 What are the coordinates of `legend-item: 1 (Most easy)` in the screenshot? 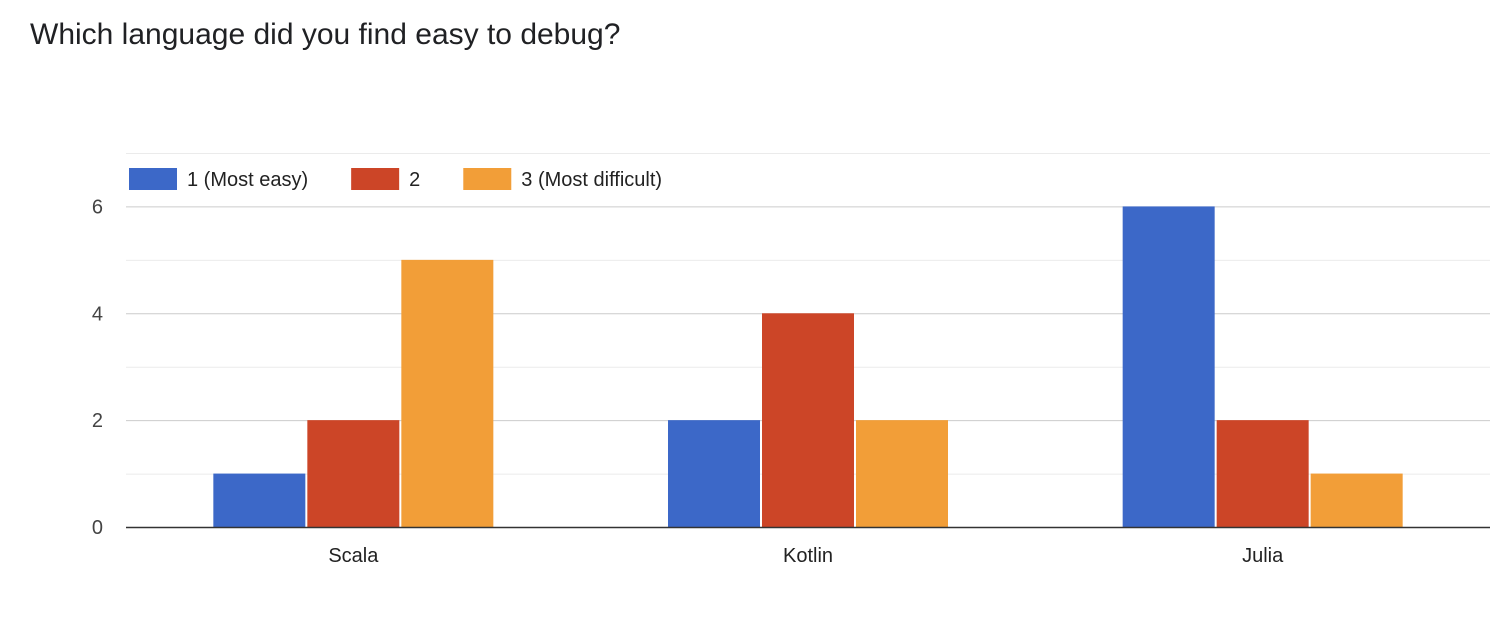 It's located at (218, 179).